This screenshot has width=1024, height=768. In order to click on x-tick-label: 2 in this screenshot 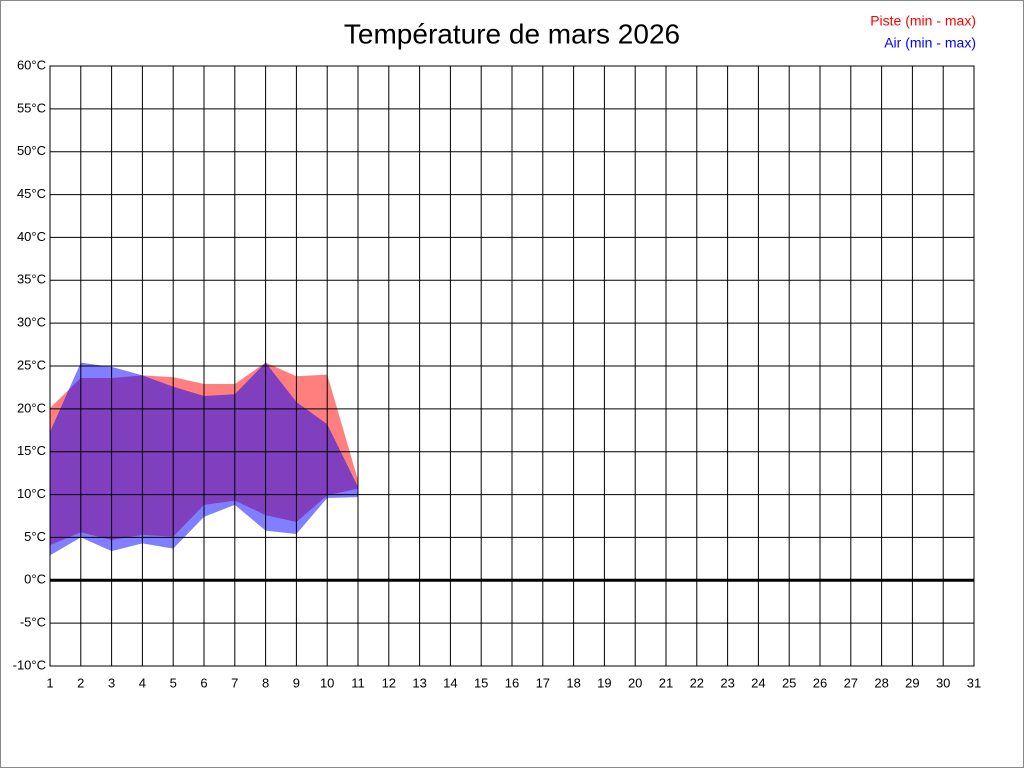, I will do `click(80, 682)`.